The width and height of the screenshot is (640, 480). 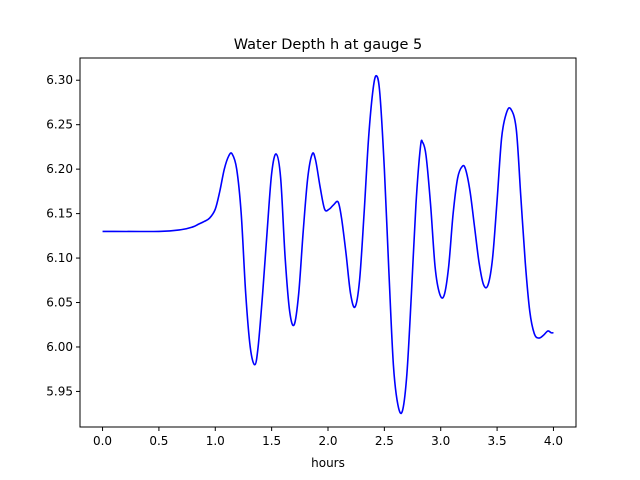 What do you see at coordinates (384, 441) in the screenshot?
I see `x-tick-label: 2.5` at bounding box center [384, 441].